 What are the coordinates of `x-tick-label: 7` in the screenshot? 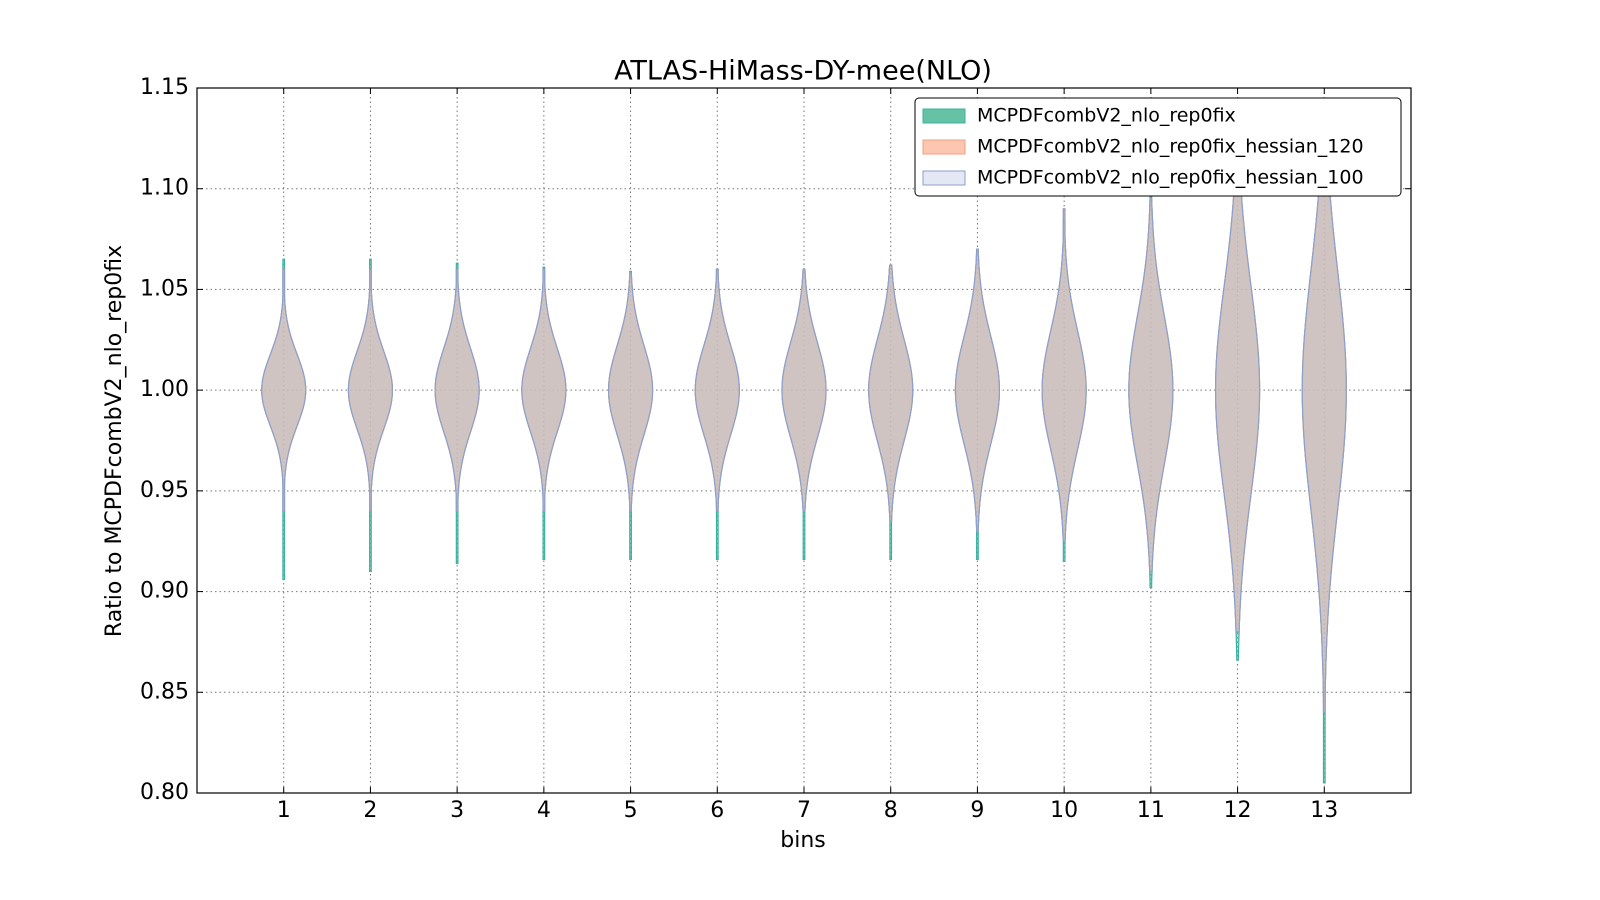 It's located at (804, 810).